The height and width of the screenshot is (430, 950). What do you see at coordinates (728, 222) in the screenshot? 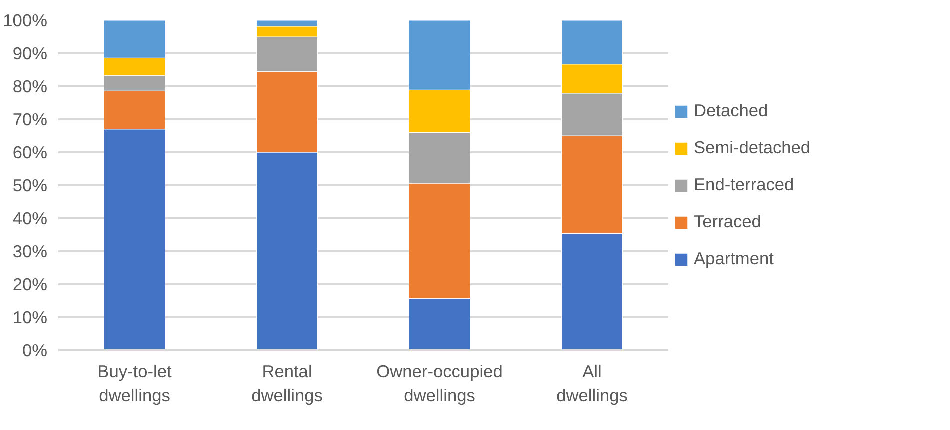
I see `legend-label: Terraced` at bounding box center [728, 222].